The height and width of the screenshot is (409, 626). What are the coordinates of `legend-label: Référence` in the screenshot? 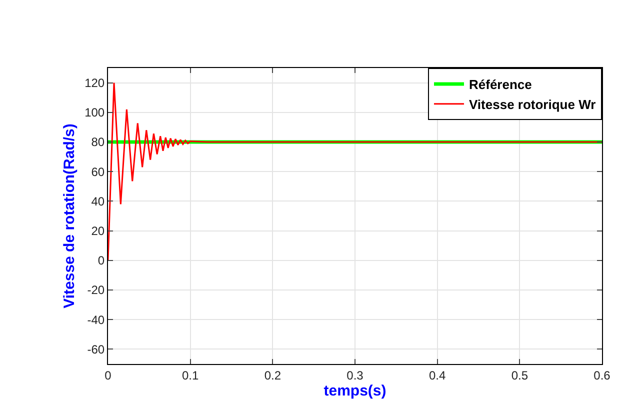 It's located at (500, 84).